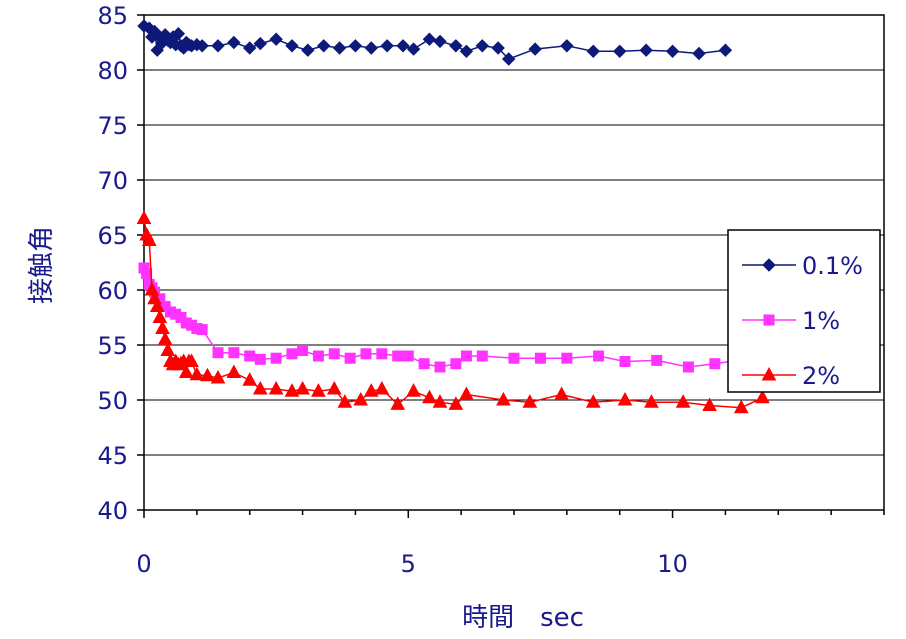 This screenshot has height=639, width=906. I want to click on legend-entry: 0.1%, so click(802, 266).